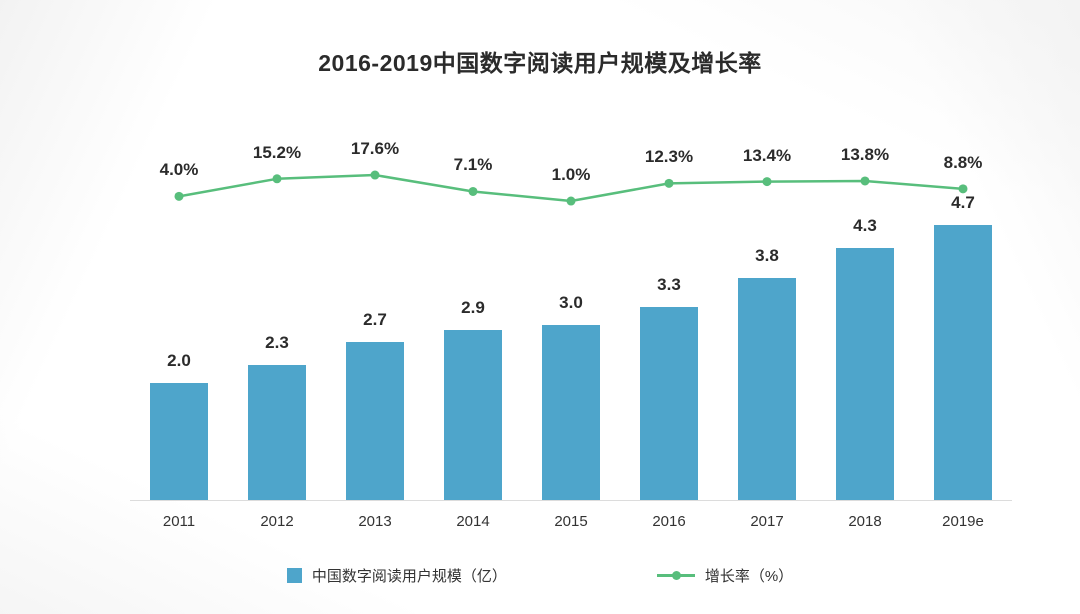  I want to click on line-point-2011, so click(179, 196).